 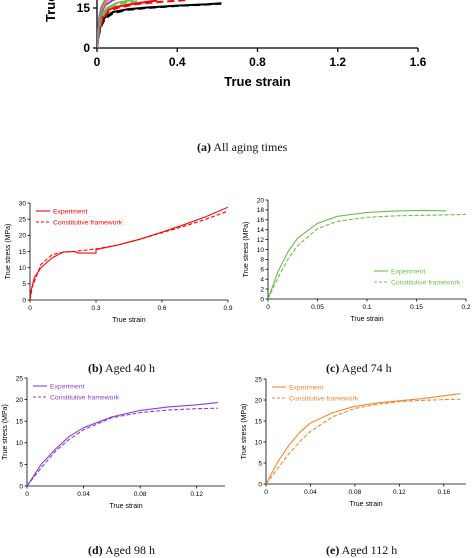 What do you see at coordinates (262, 270) in the screenshot?
I see `panel-c-y-tick-label: 6` at bounding box center [262, 270].